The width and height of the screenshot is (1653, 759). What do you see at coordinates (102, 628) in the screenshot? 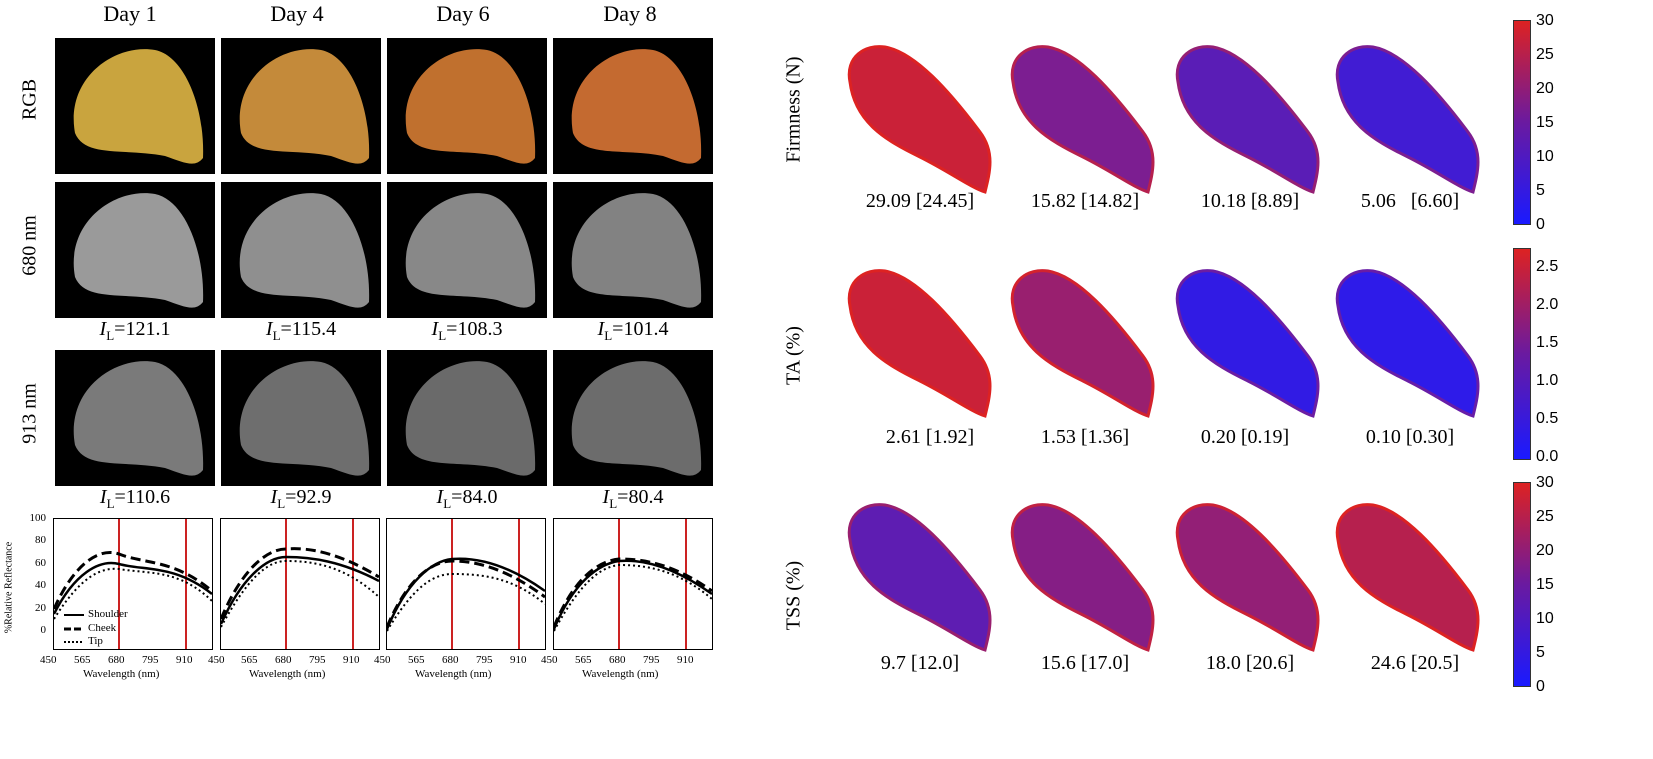
I see `legend-cheek: Cheek` at bounding box center [102, 628].